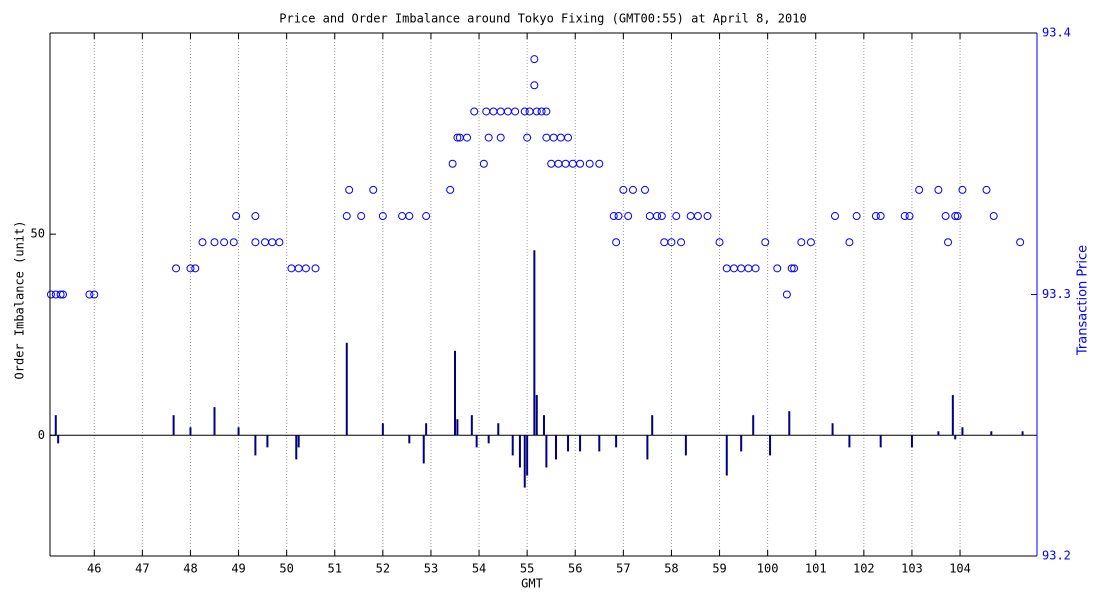 The height and width of the screenshot is (593, 1093). I want to click on x-tick-label: 51, so click(335, 569).